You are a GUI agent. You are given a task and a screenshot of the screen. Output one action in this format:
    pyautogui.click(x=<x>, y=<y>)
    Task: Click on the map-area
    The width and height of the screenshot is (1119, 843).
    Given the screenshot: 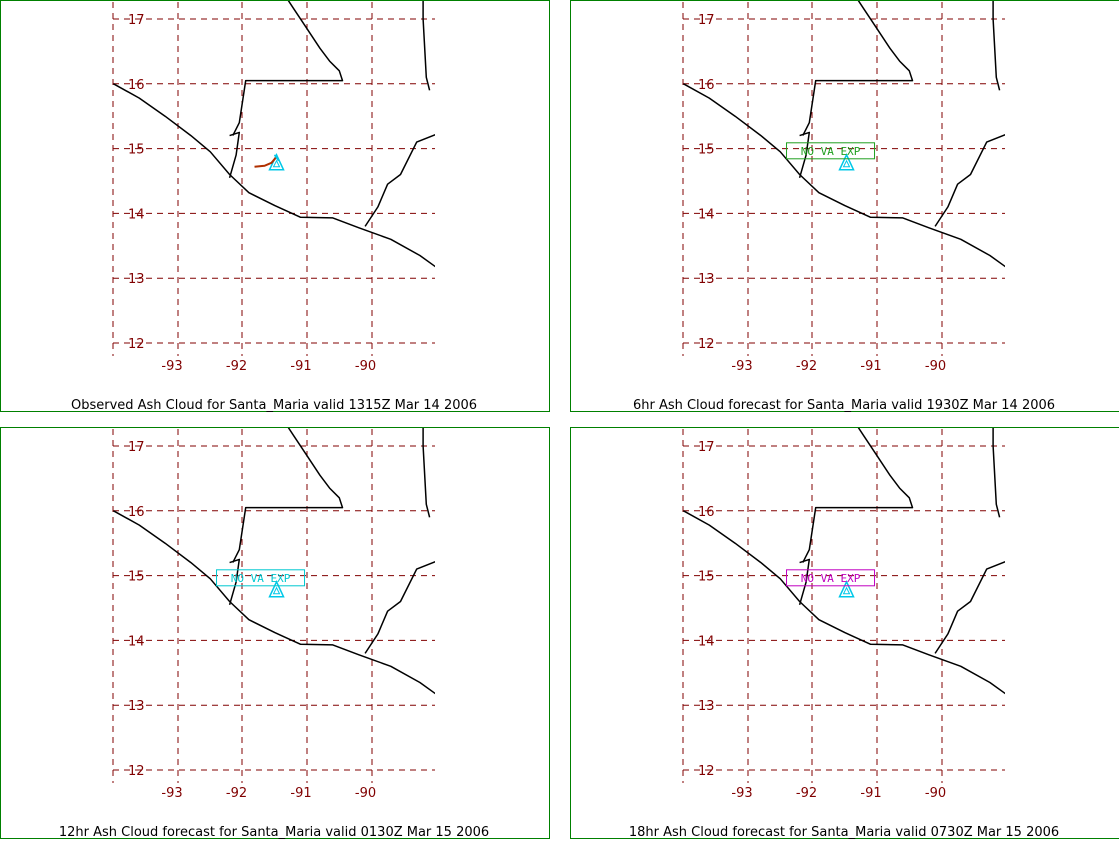 What is the action you would take?
    pyautogui.click(x=281, y=180)
    